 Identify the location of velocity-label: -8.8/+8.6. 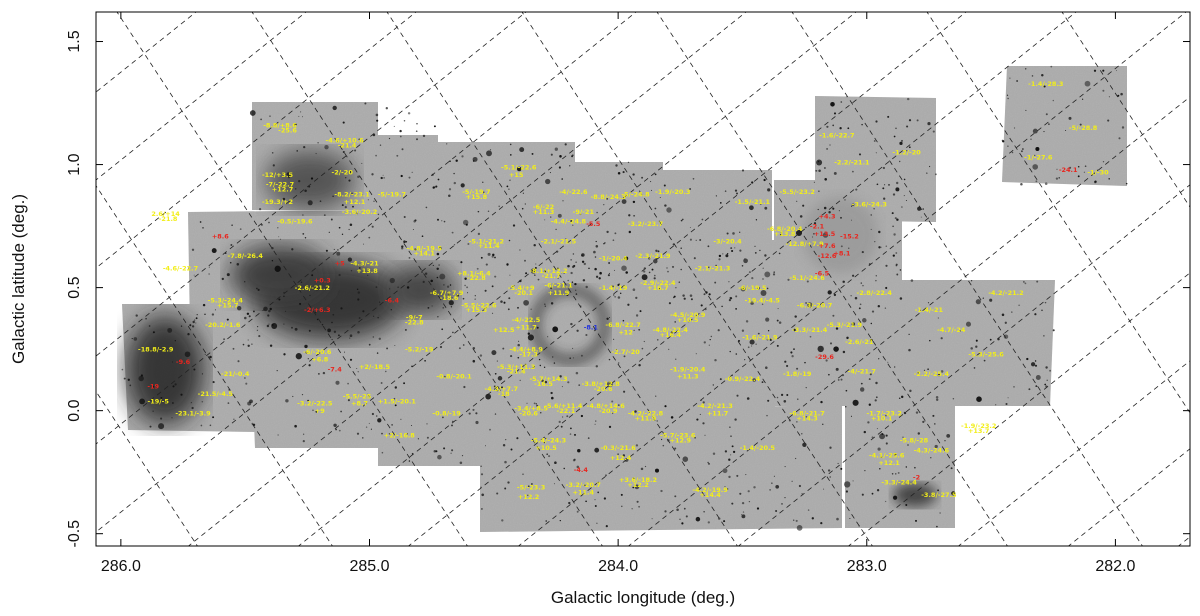
(280, 126).